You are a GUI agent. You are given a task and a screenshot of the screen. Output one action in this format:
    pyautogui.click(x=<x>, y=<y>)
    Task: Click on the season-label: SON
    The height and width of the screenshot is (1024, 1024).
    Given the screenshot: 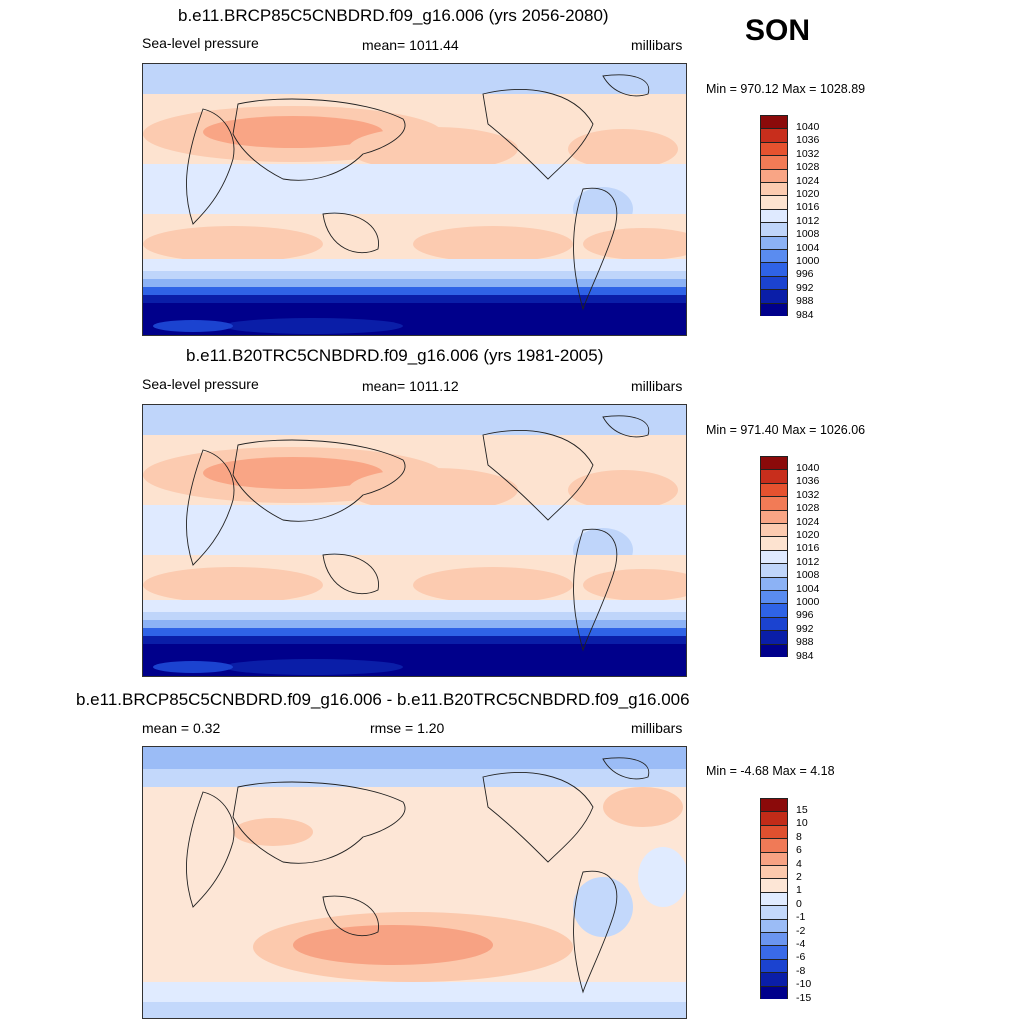 What is the action you would take?
    pyautogui.click(x=778, y=30)
    